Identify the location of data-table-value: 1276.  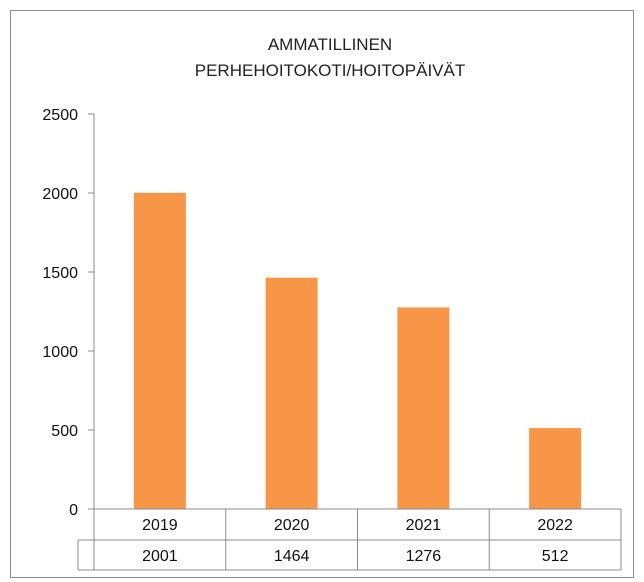
(424, 556).